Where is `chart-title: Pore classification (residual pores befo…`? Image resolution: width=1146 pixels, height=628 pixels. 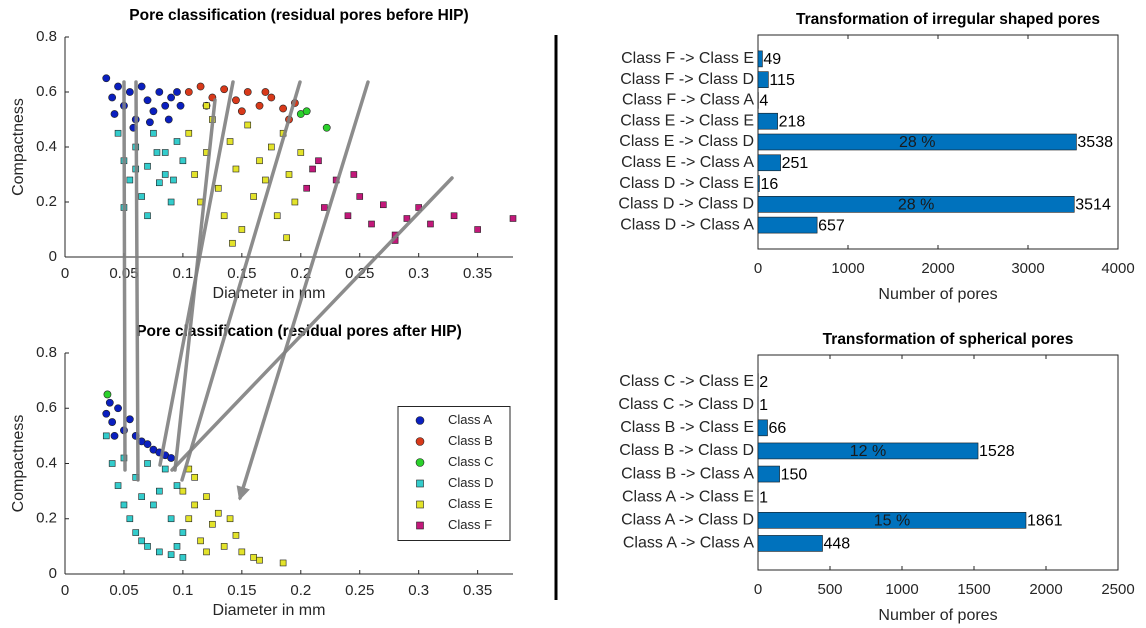 chart-title: Pore classification (residual pores befo… is located at coordinates (298, 15).